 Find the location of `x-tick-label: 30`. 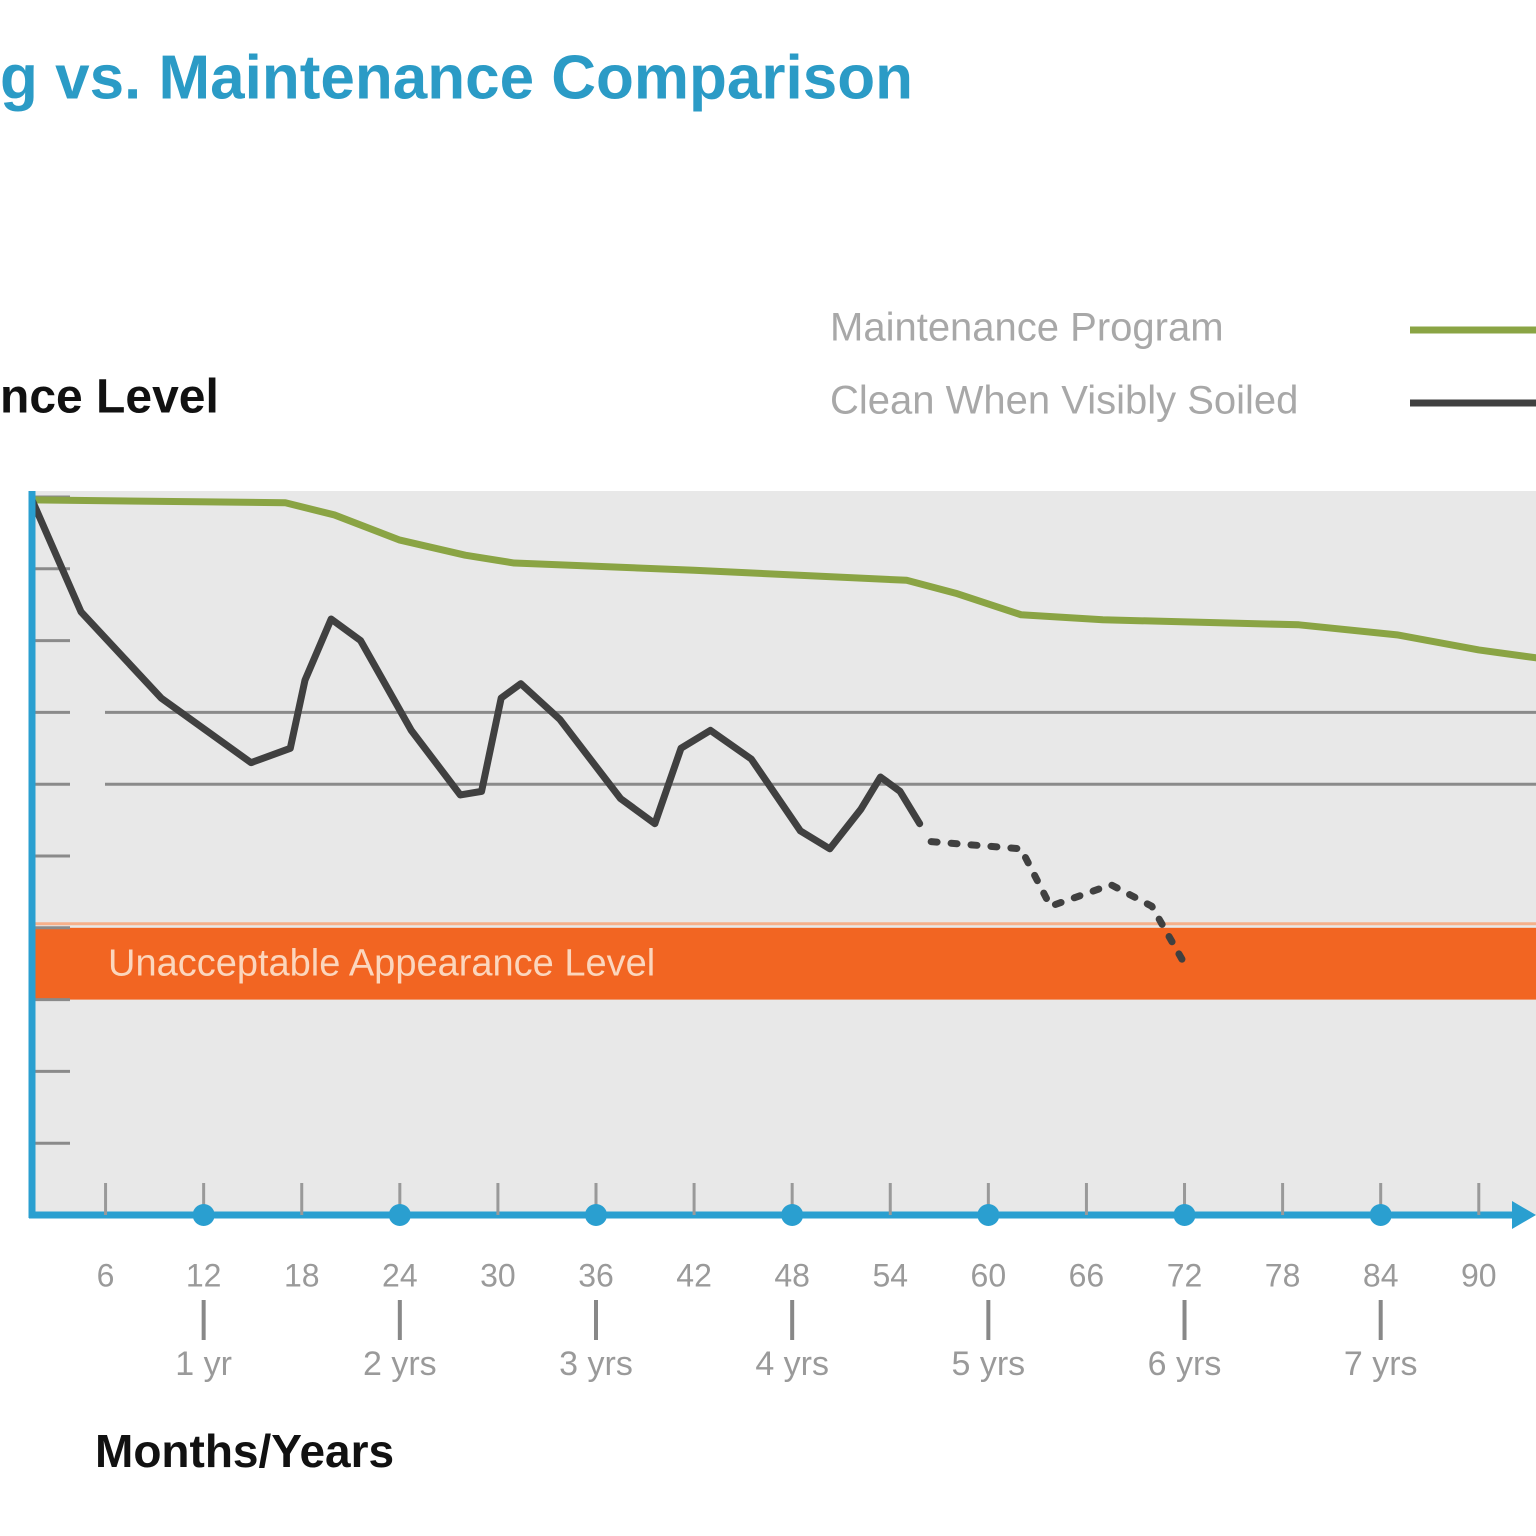

x-tick-label: 30 is located at coordinates (498, 1275).